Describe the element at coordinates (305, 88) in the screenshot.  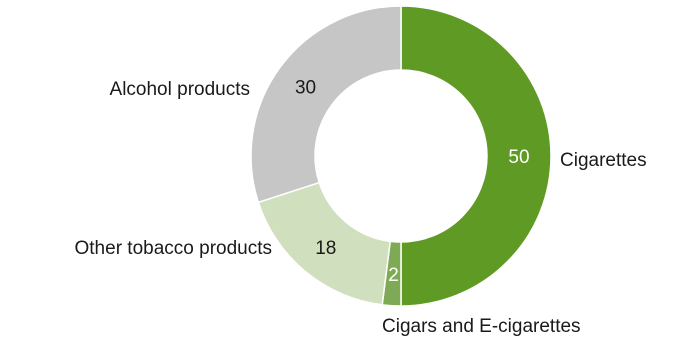
I see `value-label-alcohol-products: 30` at that location.